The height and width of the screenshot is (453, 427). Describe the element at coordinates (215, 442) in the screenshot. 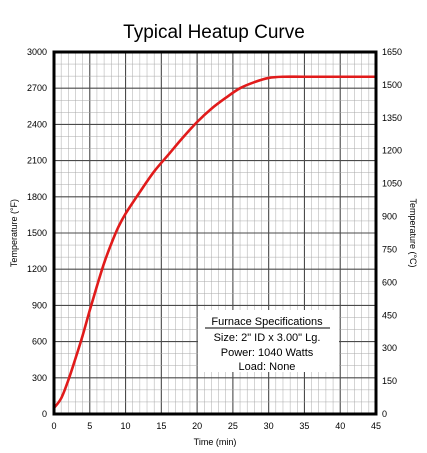

I see `x-axis-label: Time (min)` at that location.